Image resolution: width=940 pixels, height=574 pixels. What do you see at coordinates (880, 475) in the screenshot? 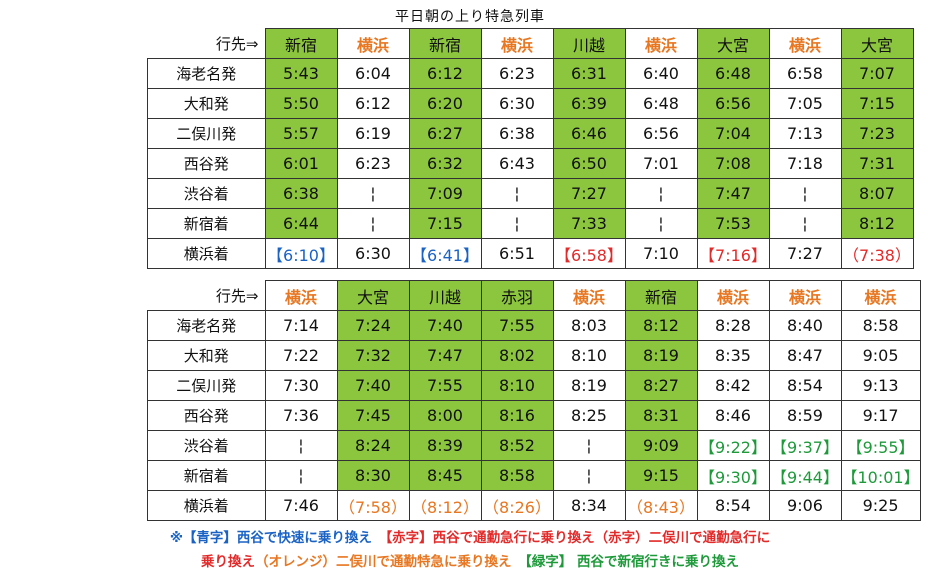
I see `time-cell: 【10:01】` at bounding box center [880, 475].